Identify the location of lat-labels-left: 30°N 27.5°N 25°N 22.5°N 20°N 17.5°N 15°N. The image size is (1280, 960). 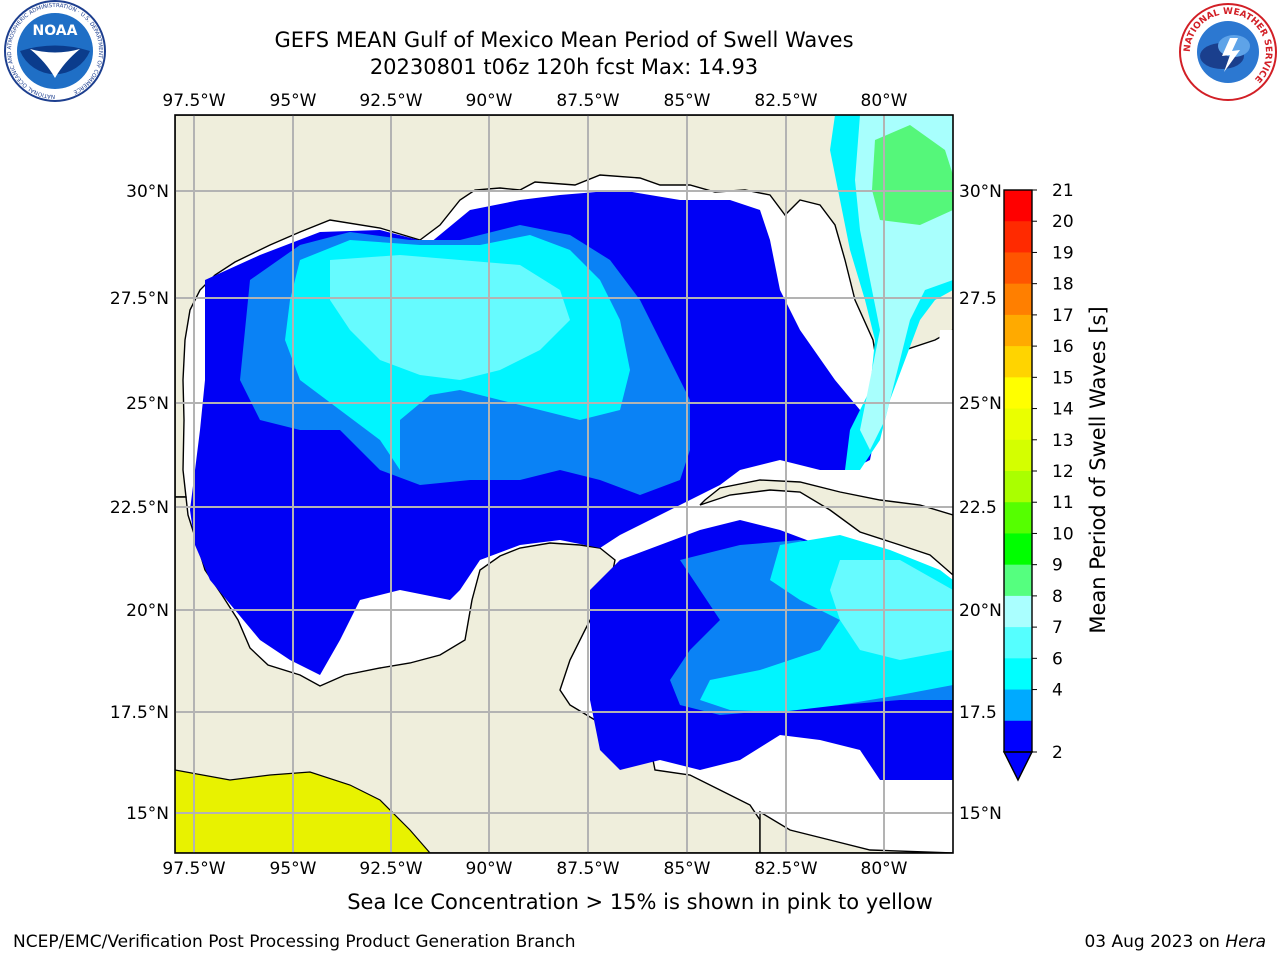
(139, 503).